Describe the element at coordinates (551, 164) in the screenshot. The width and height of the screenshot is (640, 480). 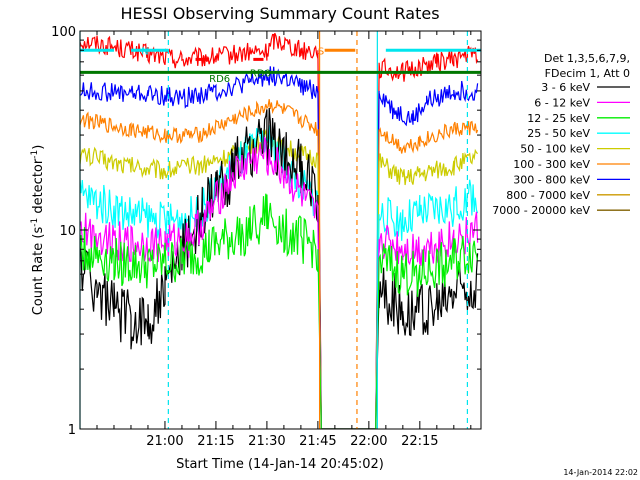
I see `legend-label: 100 - 300 keV` at that location.